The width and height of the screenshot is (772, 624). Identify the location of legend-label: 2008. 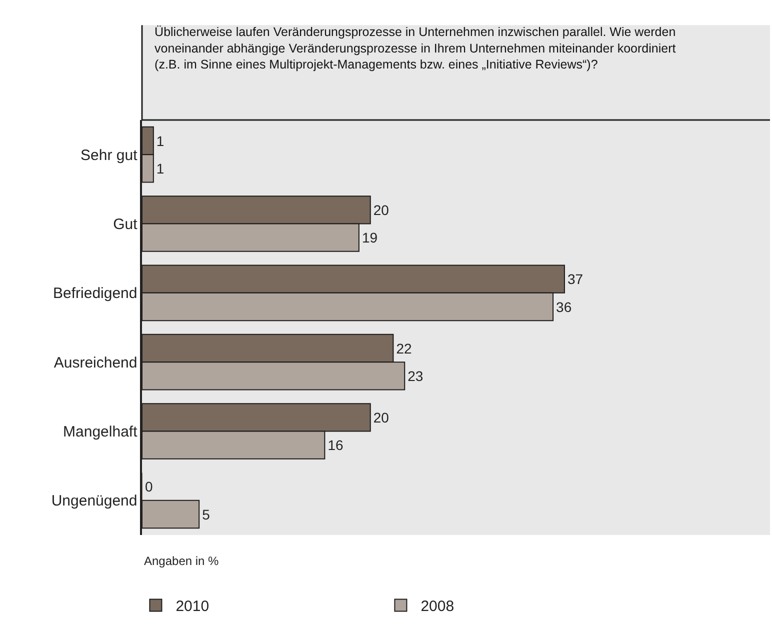
(437, 607).